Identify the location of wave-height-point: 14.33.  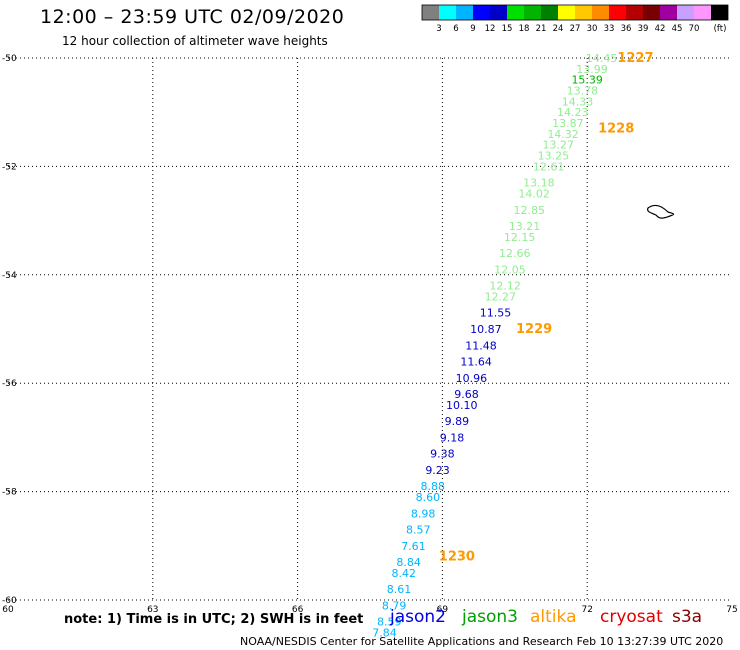
(578, 101).